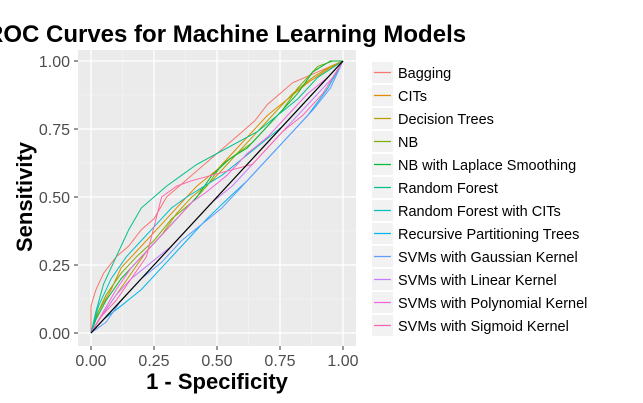 The image size is (643, 403). I want to click on x-axis-title: 1 - Specificity, so click(217, 381).